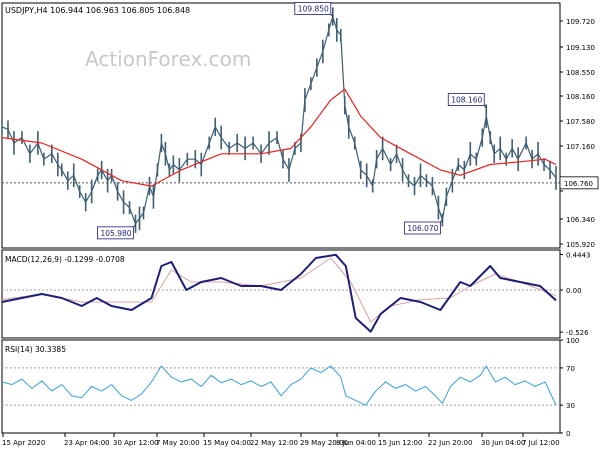 This screenshot has height=450, width=600. I want to click on annotation-label: 106.070, so click(422, 228).